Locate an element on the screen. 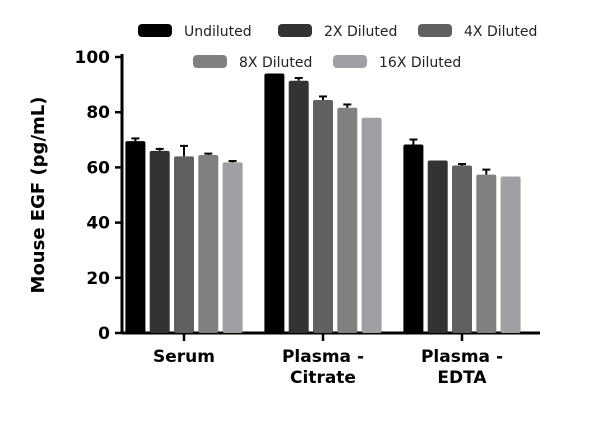 The height and width of the screenshot is (427, 600). x-tick-label: Citrate is located at coordinates (323, 378).